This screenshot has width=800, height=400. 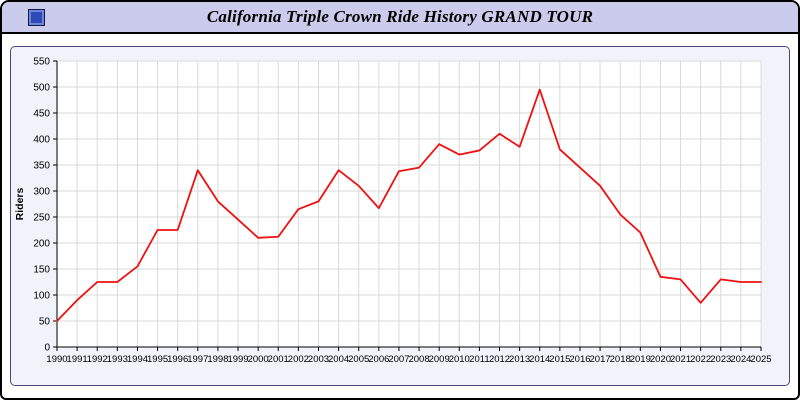 I want to click on svg-text: 2013, so click(x=519, y=359).